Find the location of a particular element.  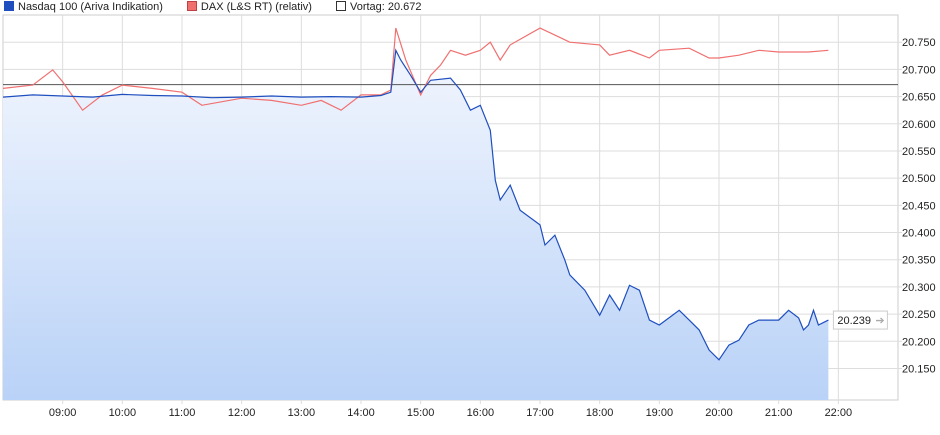

x-tick-label: 15:00 is located at coordinates (421, 413).